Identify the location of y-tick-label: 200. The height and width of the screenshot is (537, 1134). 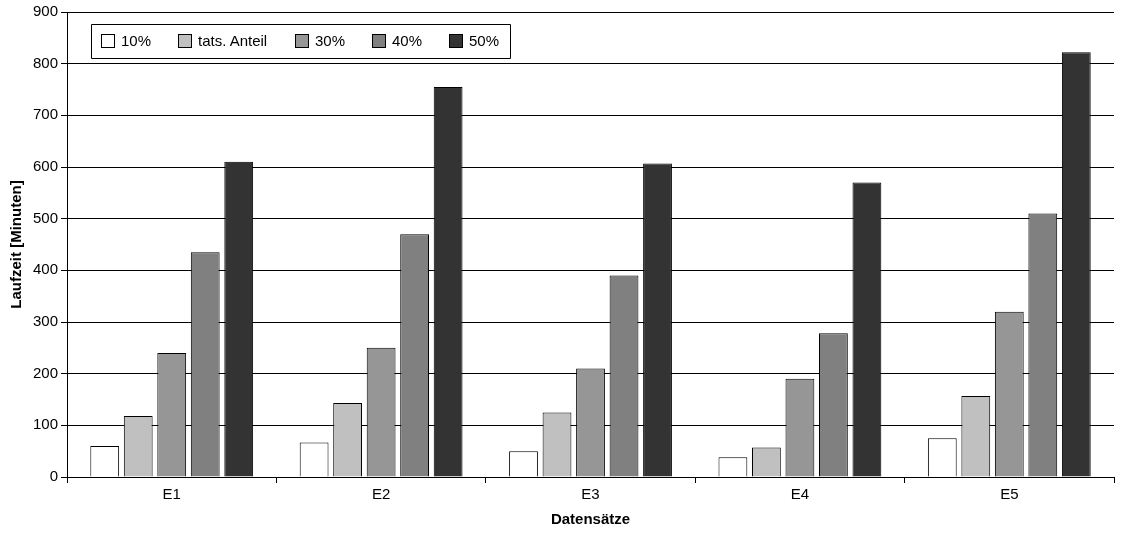
(46, 372).